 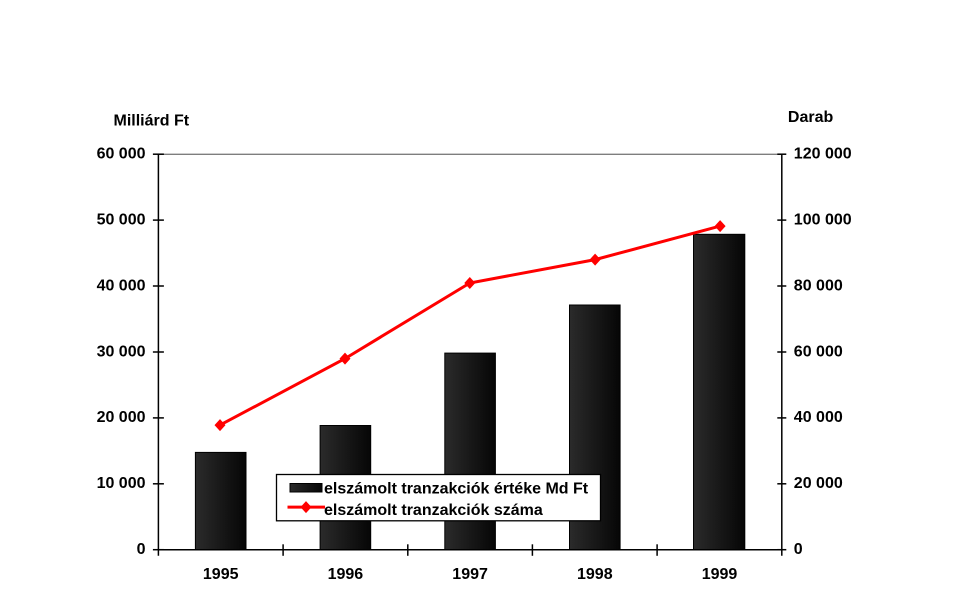 I want to click on svg-text: 10 000, so click(x=121, y=483).